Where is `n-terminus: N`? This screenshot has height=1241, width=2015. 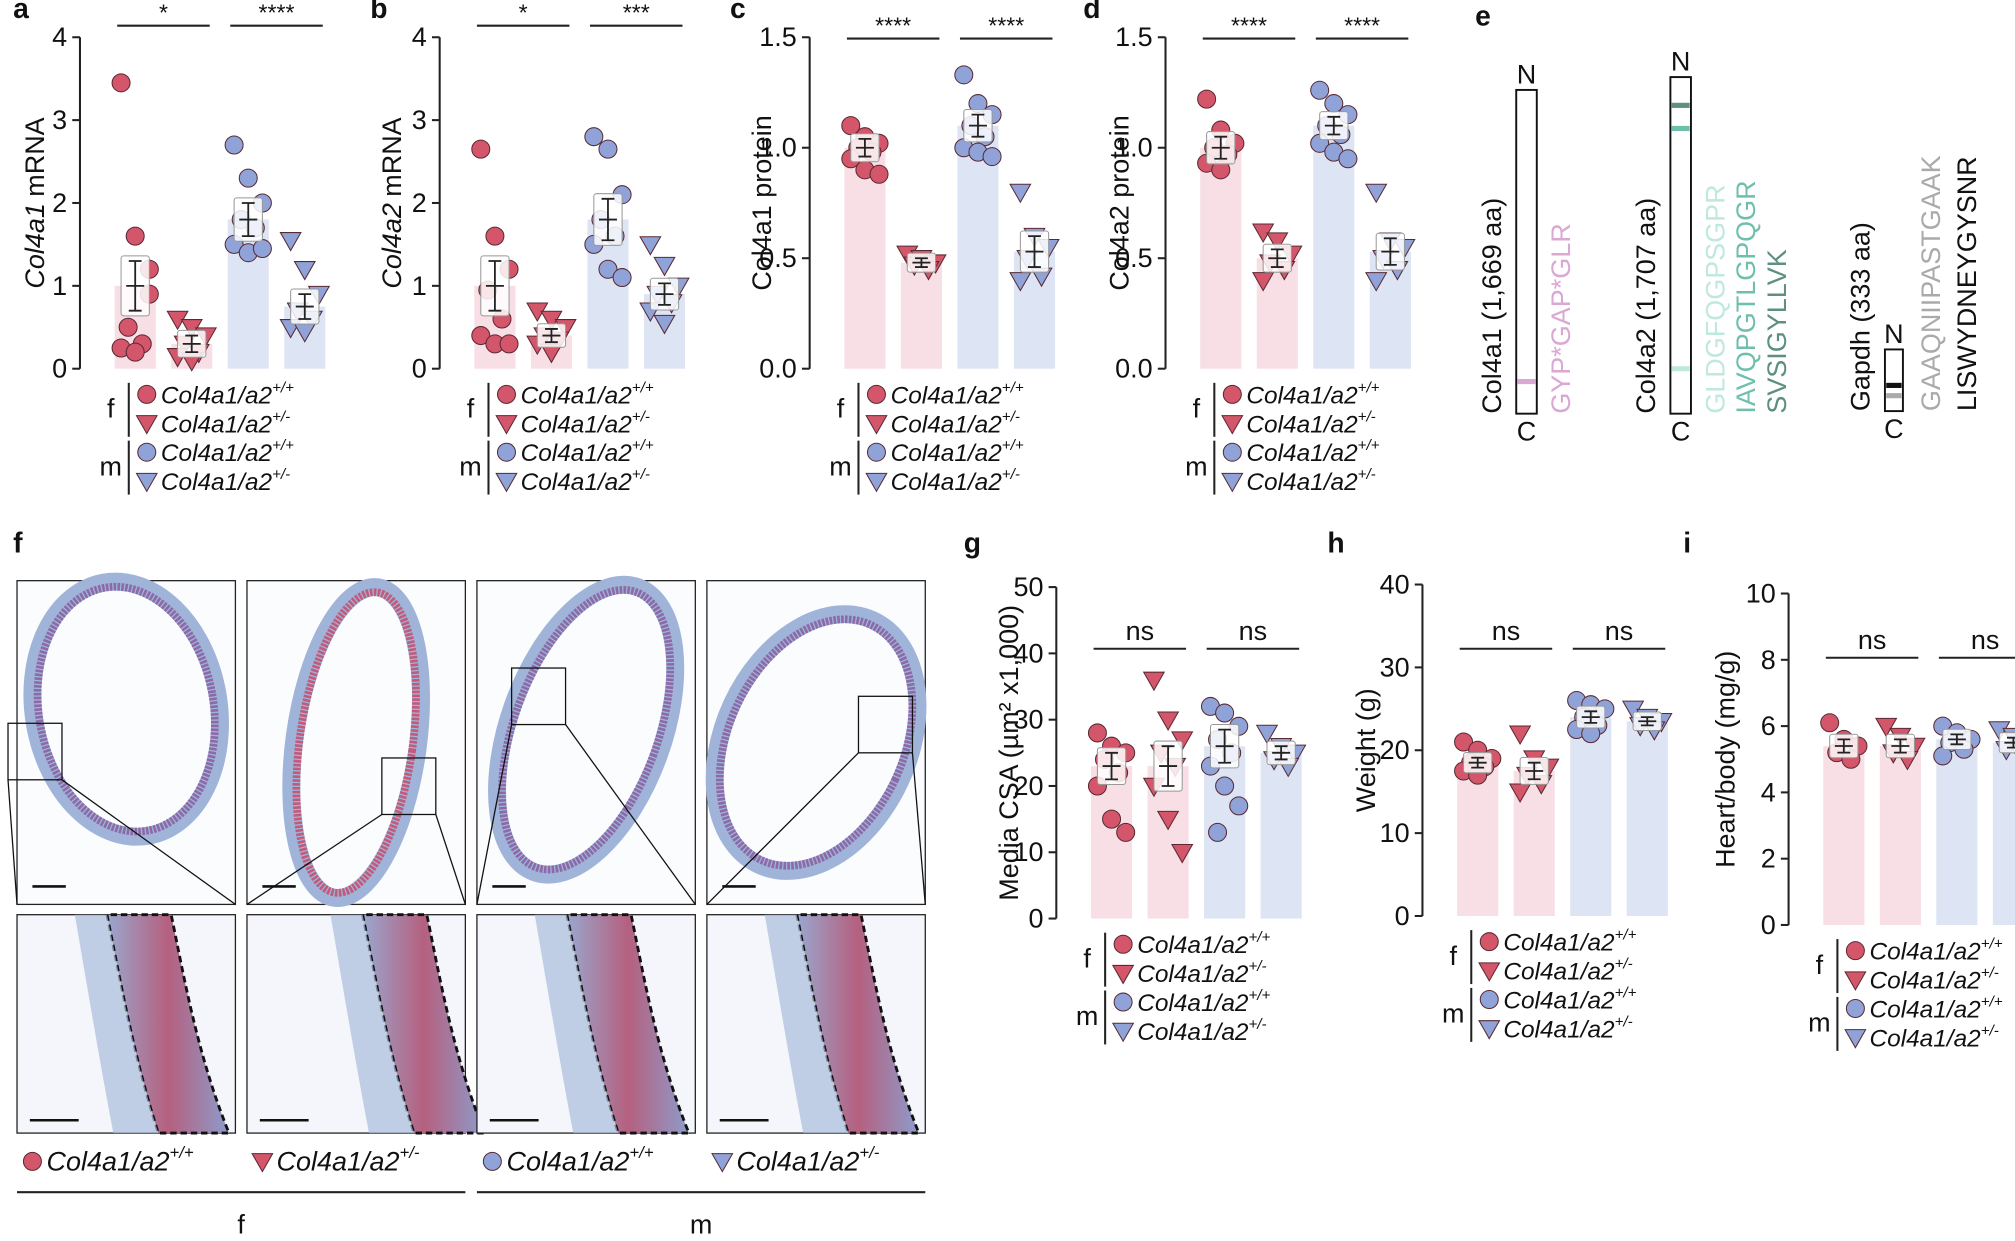 n-terminus: N is located at coordinates (1680, 62).